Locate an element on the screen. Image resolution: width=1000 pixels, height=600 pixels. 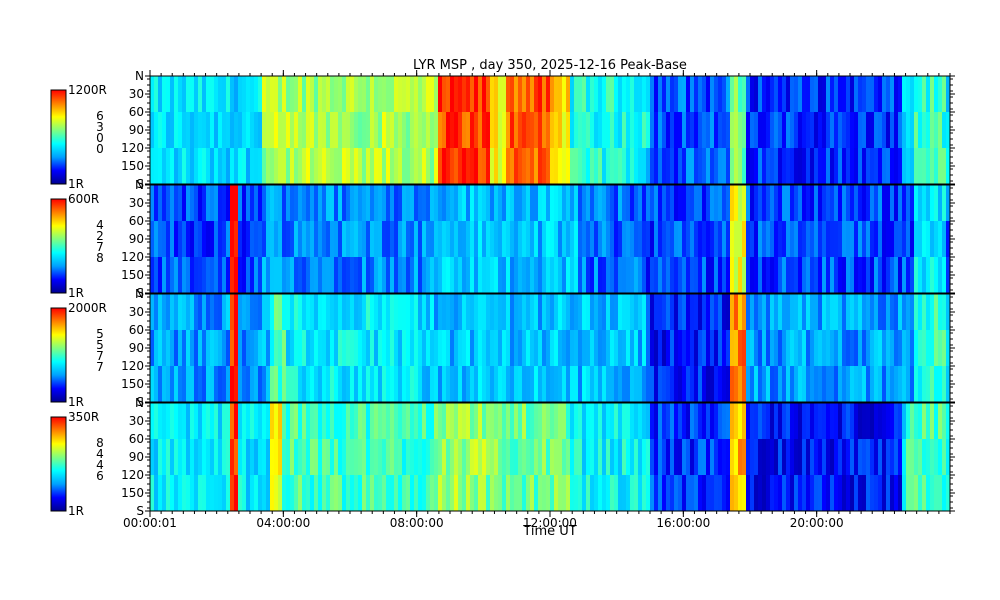
wavelength-digit: 7 is located at coordinates (100, 356).